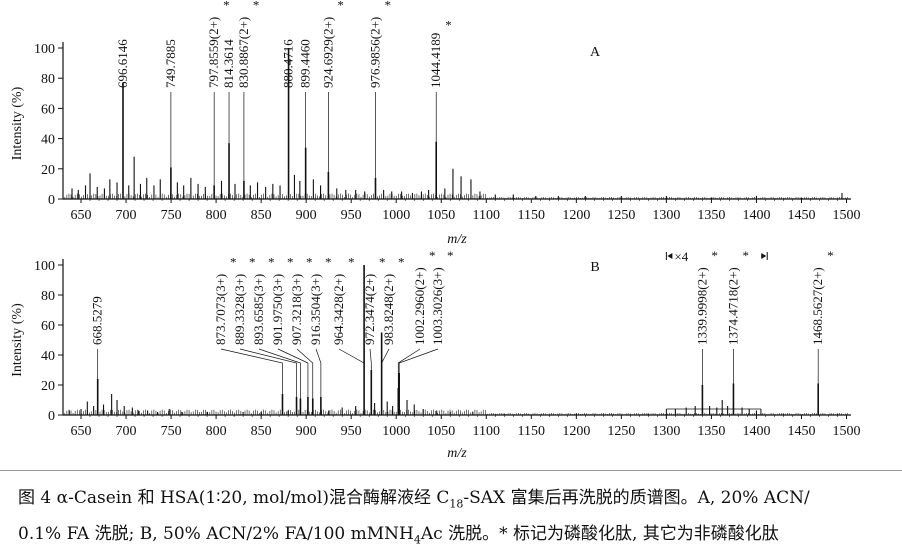 This screenshot has width=902, height=556. Describe the element at coordinates (258, 309) in the screenshot. I see `peak-mz-label: 893.6585(3+)` at that location.